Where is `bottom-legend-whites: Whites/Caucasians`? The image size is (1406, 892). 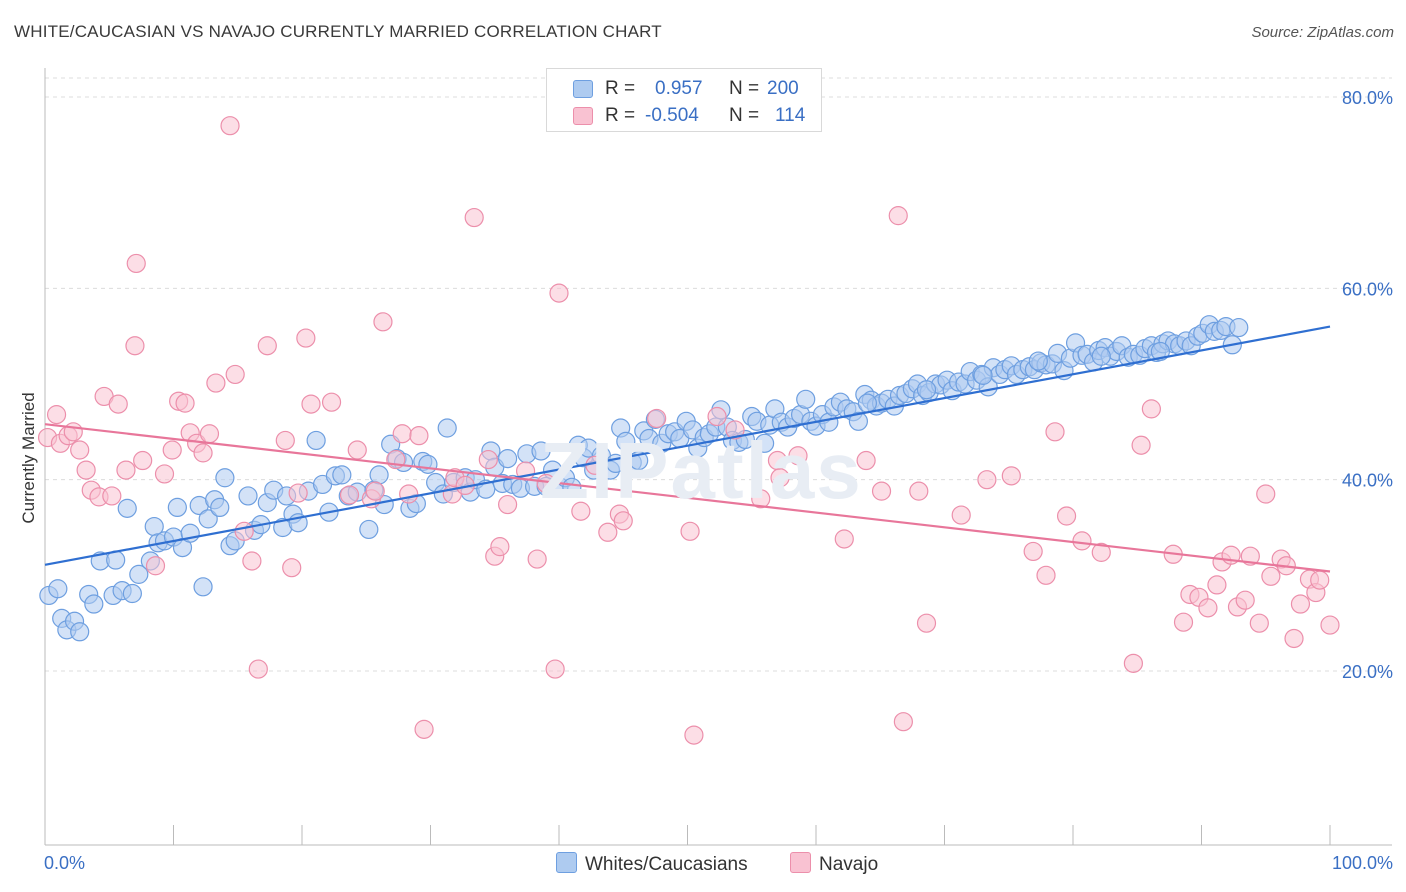
bottom-legend-whites: Whites/Caucasians is located at coordinates (652, 864).